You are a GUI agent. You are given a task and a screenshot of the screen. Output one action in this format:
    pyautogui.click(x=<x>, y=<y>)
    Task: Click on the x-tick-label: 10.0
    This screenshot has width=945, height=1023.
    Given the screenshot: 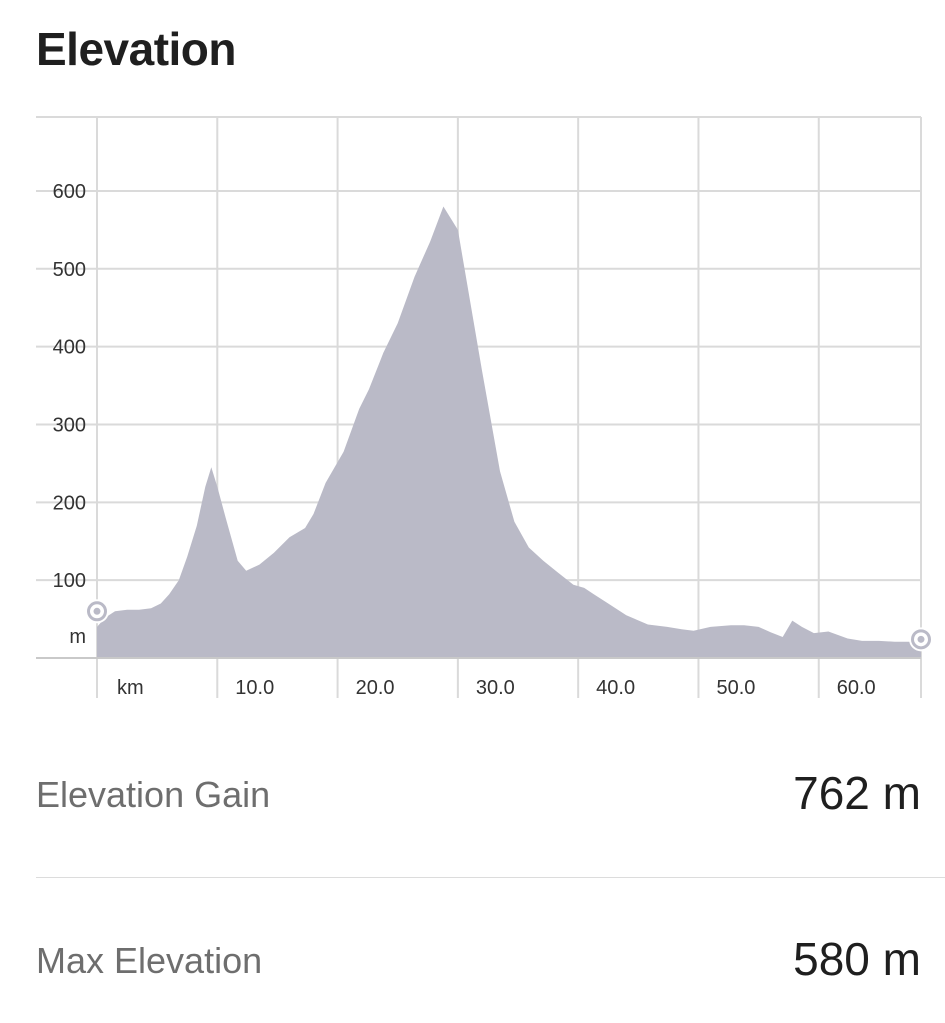 What is the action you would take?
    pyautogui.click(x=254, y=688)
    